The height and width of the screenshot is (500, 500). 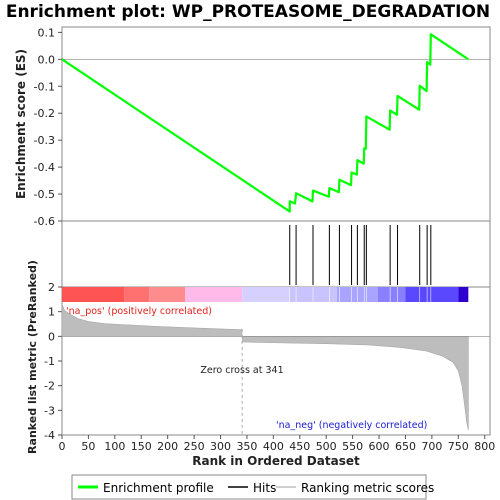 I want to click on es-y-tick-label: -0.4, so click(x=44, y=167).